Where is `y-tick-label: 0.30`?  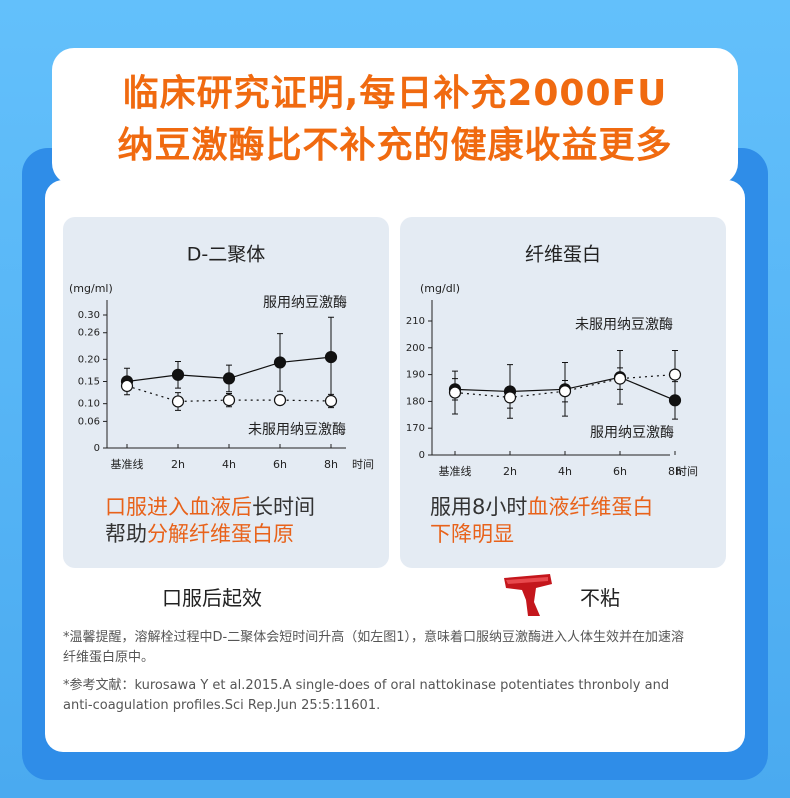 y-tick-label: 0.30 is located at coordinates (89, 315).